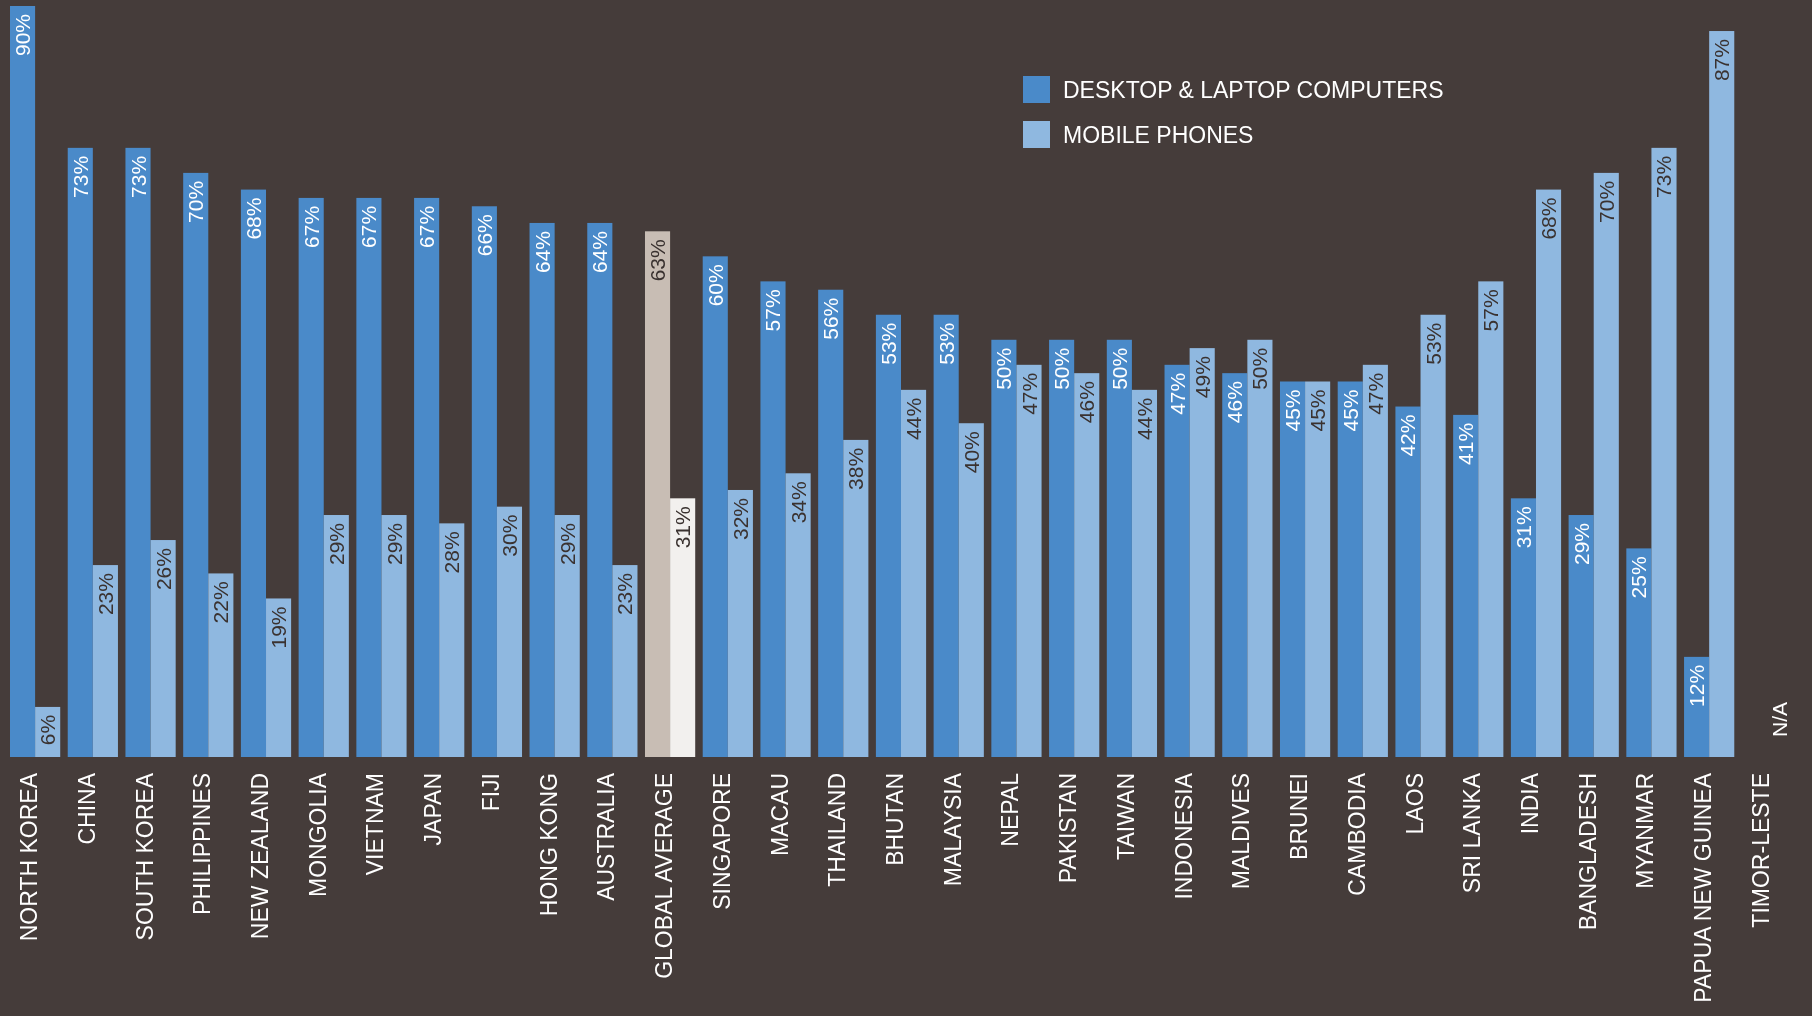  Describe the element at coordinates (490, 792) in the screenshot. I see `x-tick-label: FIJI` at that location.